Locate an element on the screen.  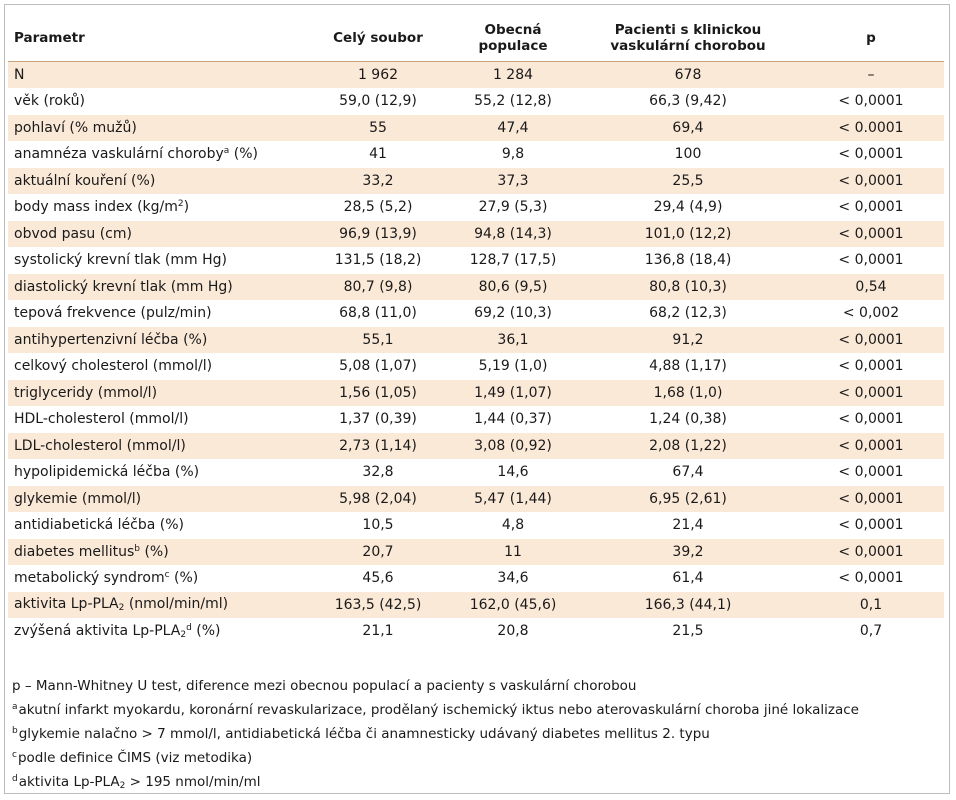
row-label: metabolický syndromc (%) is located at coordinates (158, 578).